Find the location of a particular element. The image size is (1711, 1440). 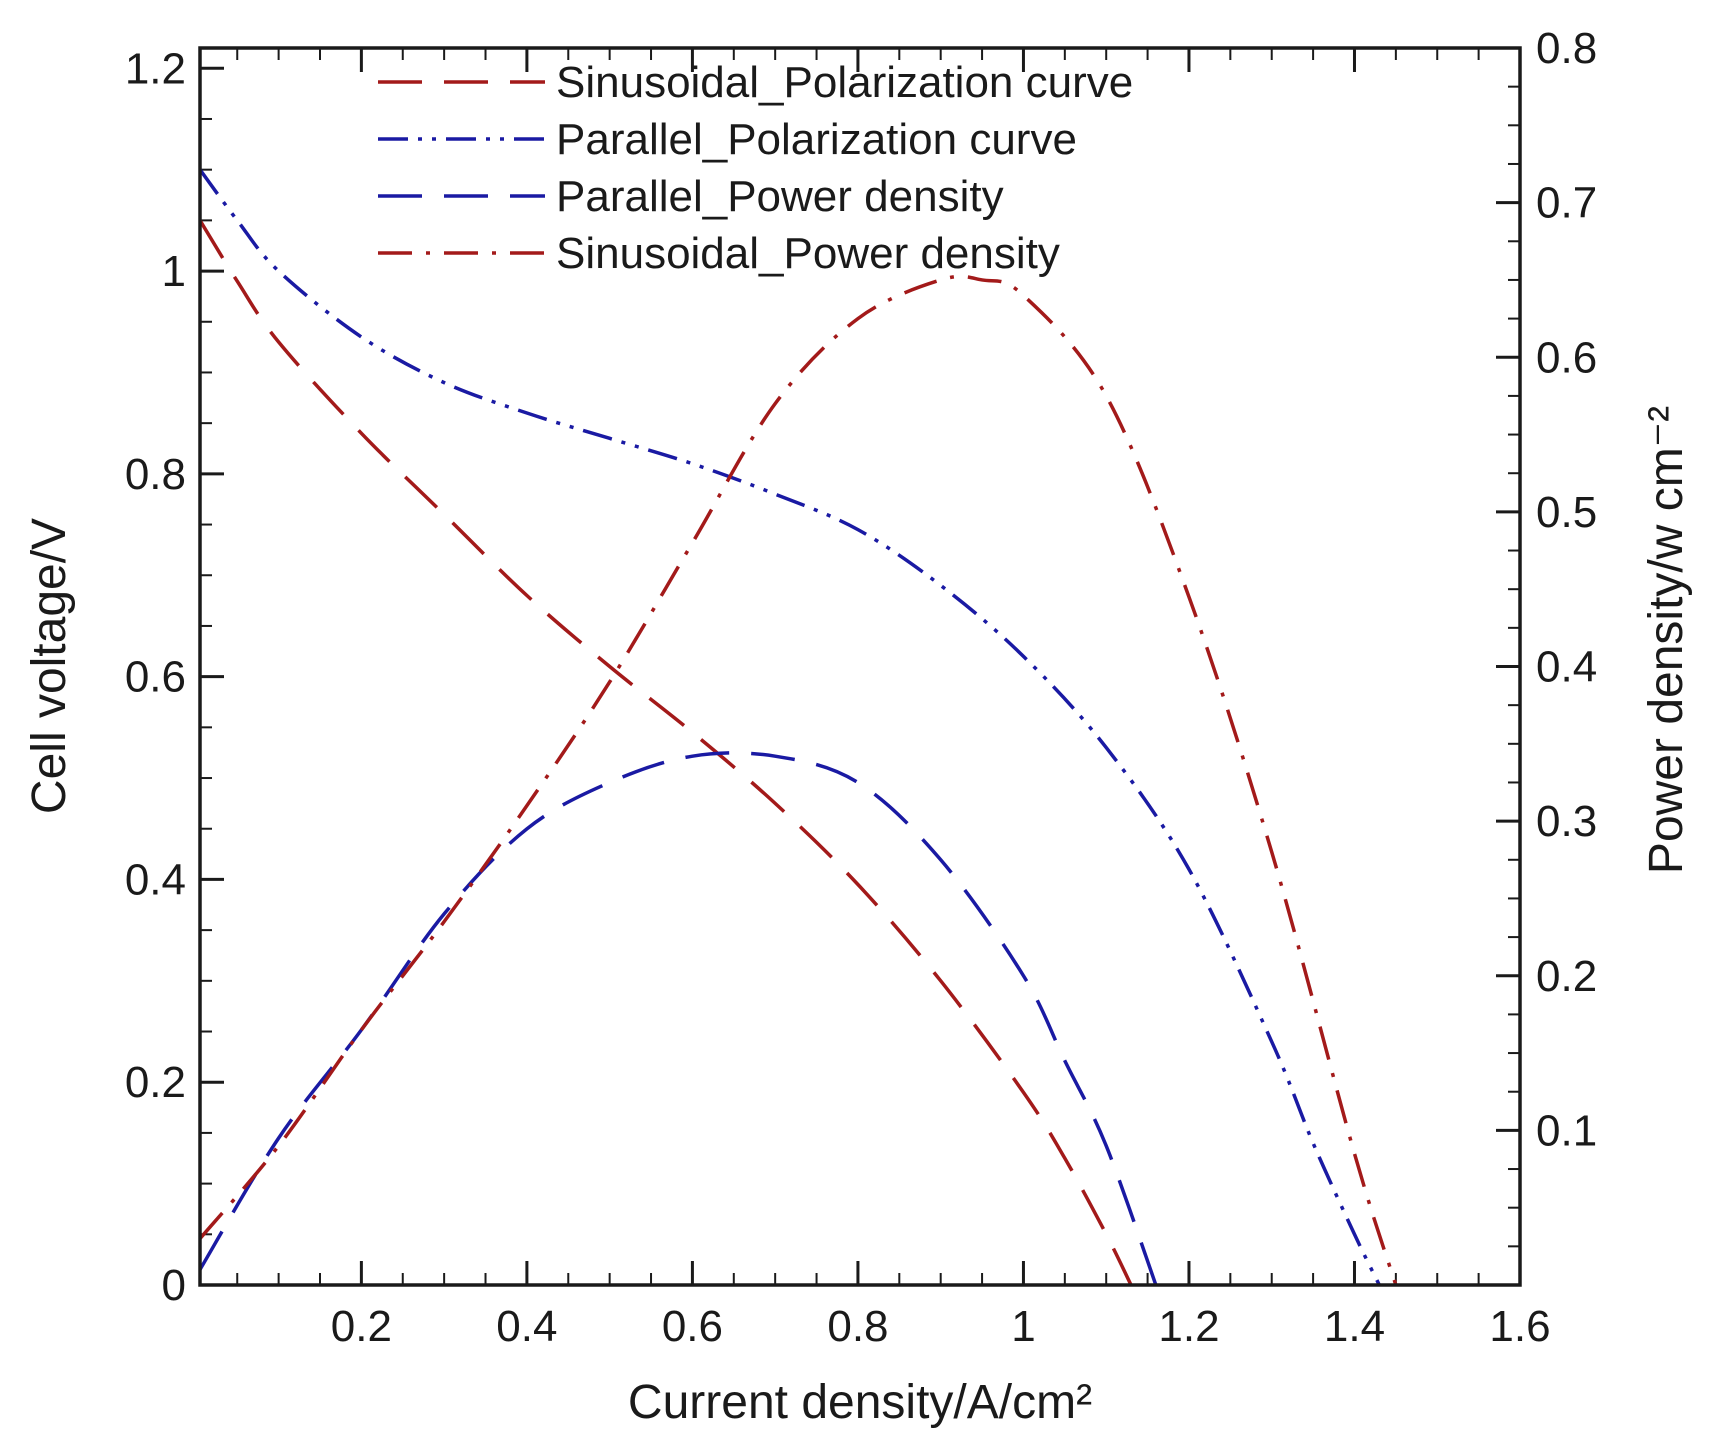

y-left-axis-title: Cell voltage/V is located at coordinates (49, 666).